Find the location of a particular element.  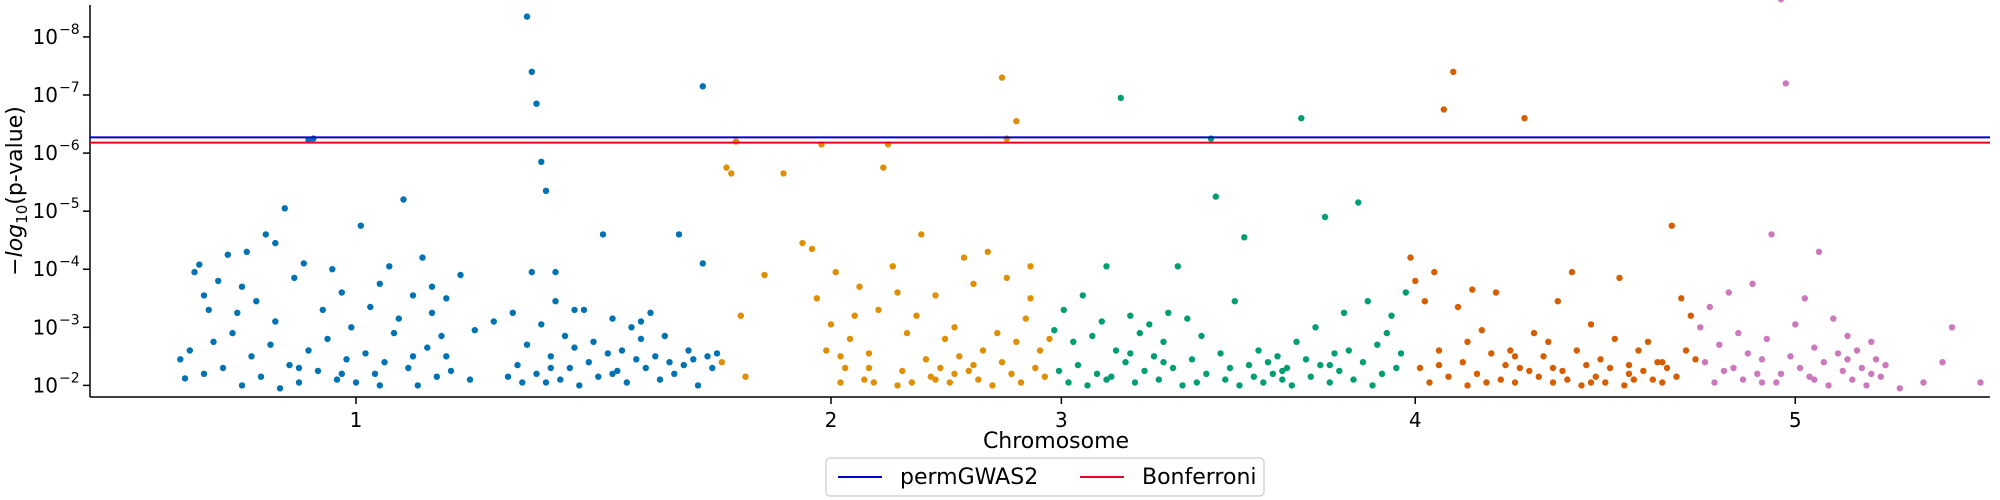

x-tick-label: 1 is located at coordinates (356, 420).